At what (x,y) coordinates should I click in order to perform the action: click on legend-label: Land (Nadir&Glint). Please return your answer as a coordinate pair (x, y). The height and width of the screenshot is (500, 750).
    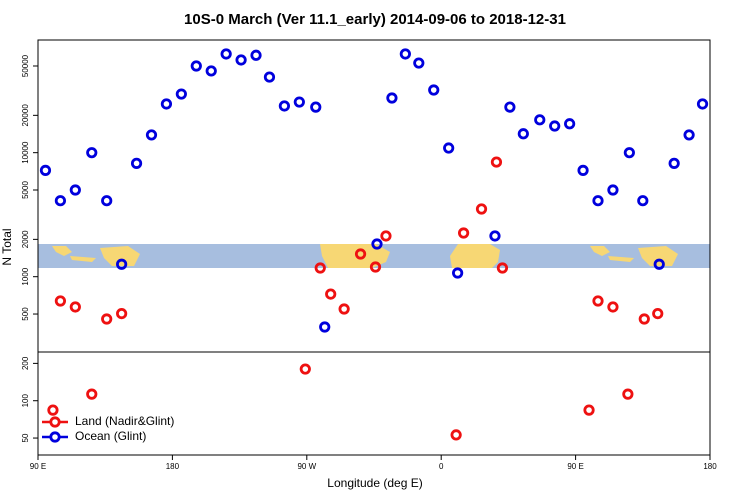
    Looking at the image, I should click on (124, 421).